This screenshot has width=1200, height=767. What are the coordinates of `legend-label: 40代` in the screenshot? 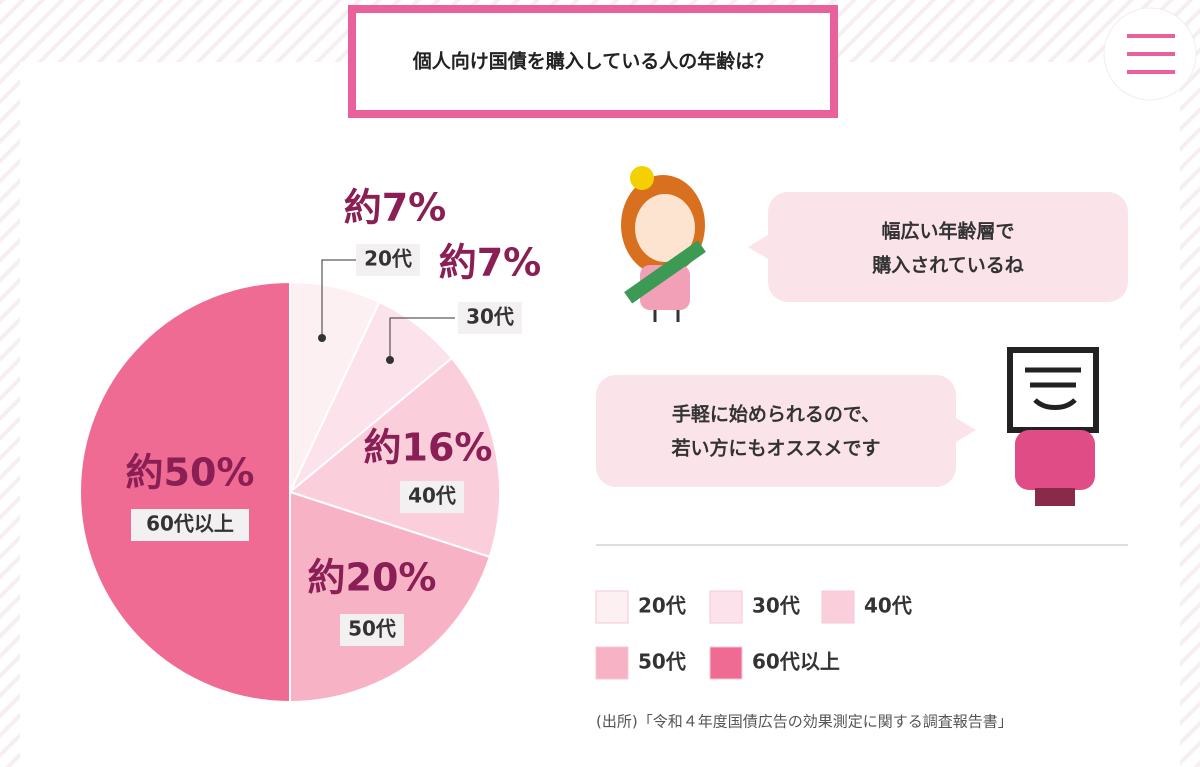 It's located at (888, 606).